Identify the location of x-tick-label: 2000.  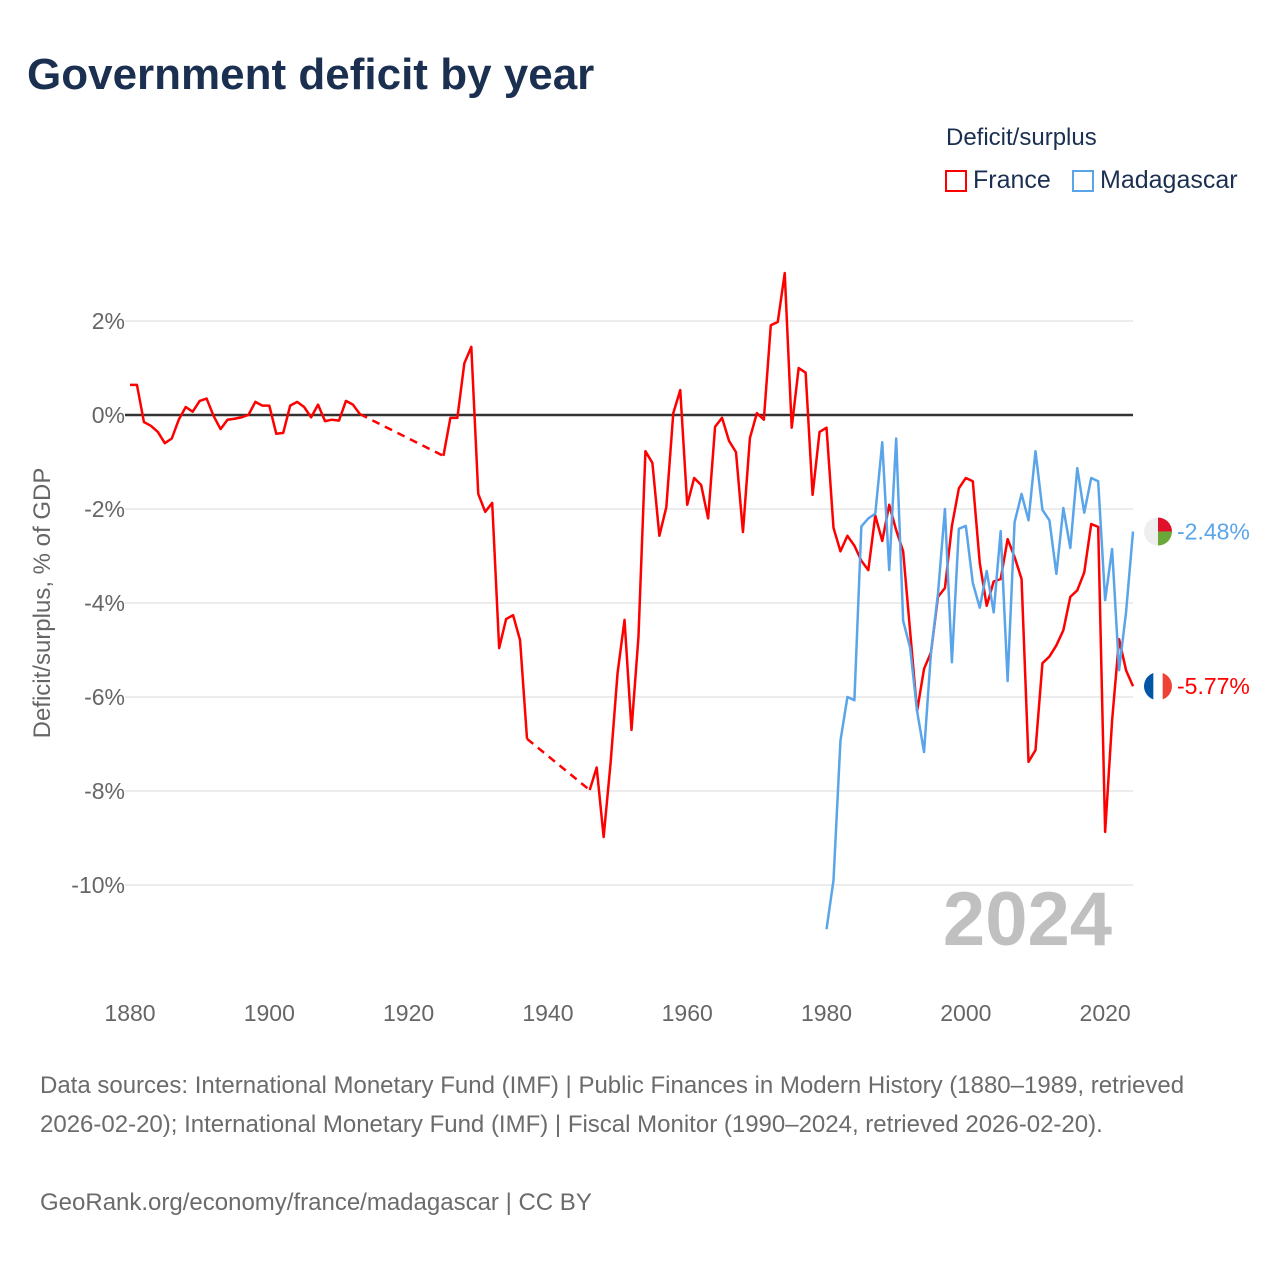
(965, 1013).